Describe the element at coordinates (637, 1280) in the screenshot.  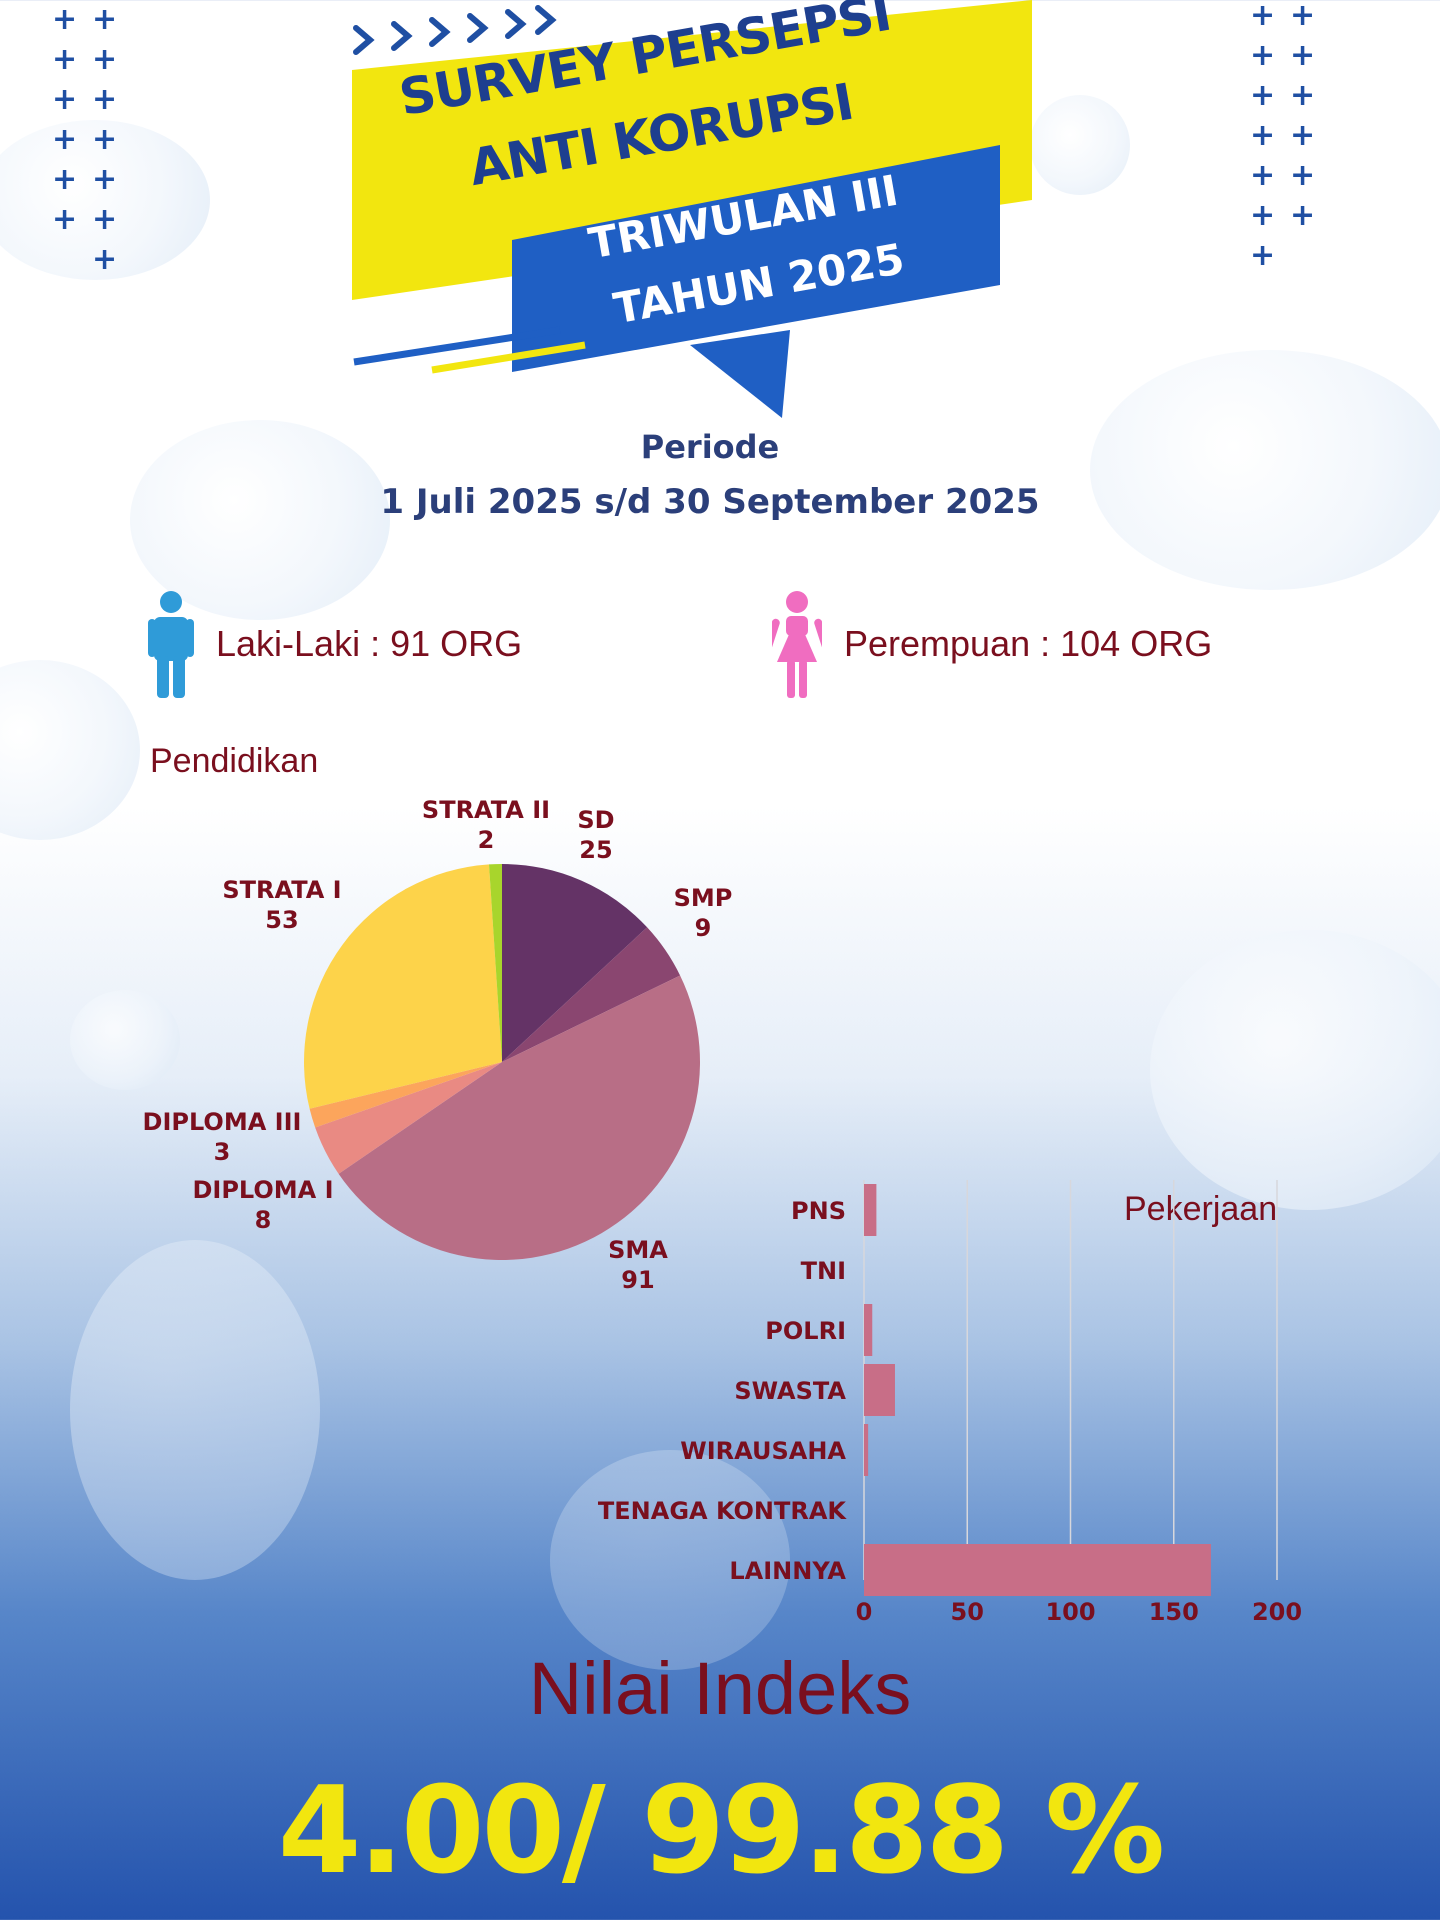
I see `pie-value-sma: 91` at that location.